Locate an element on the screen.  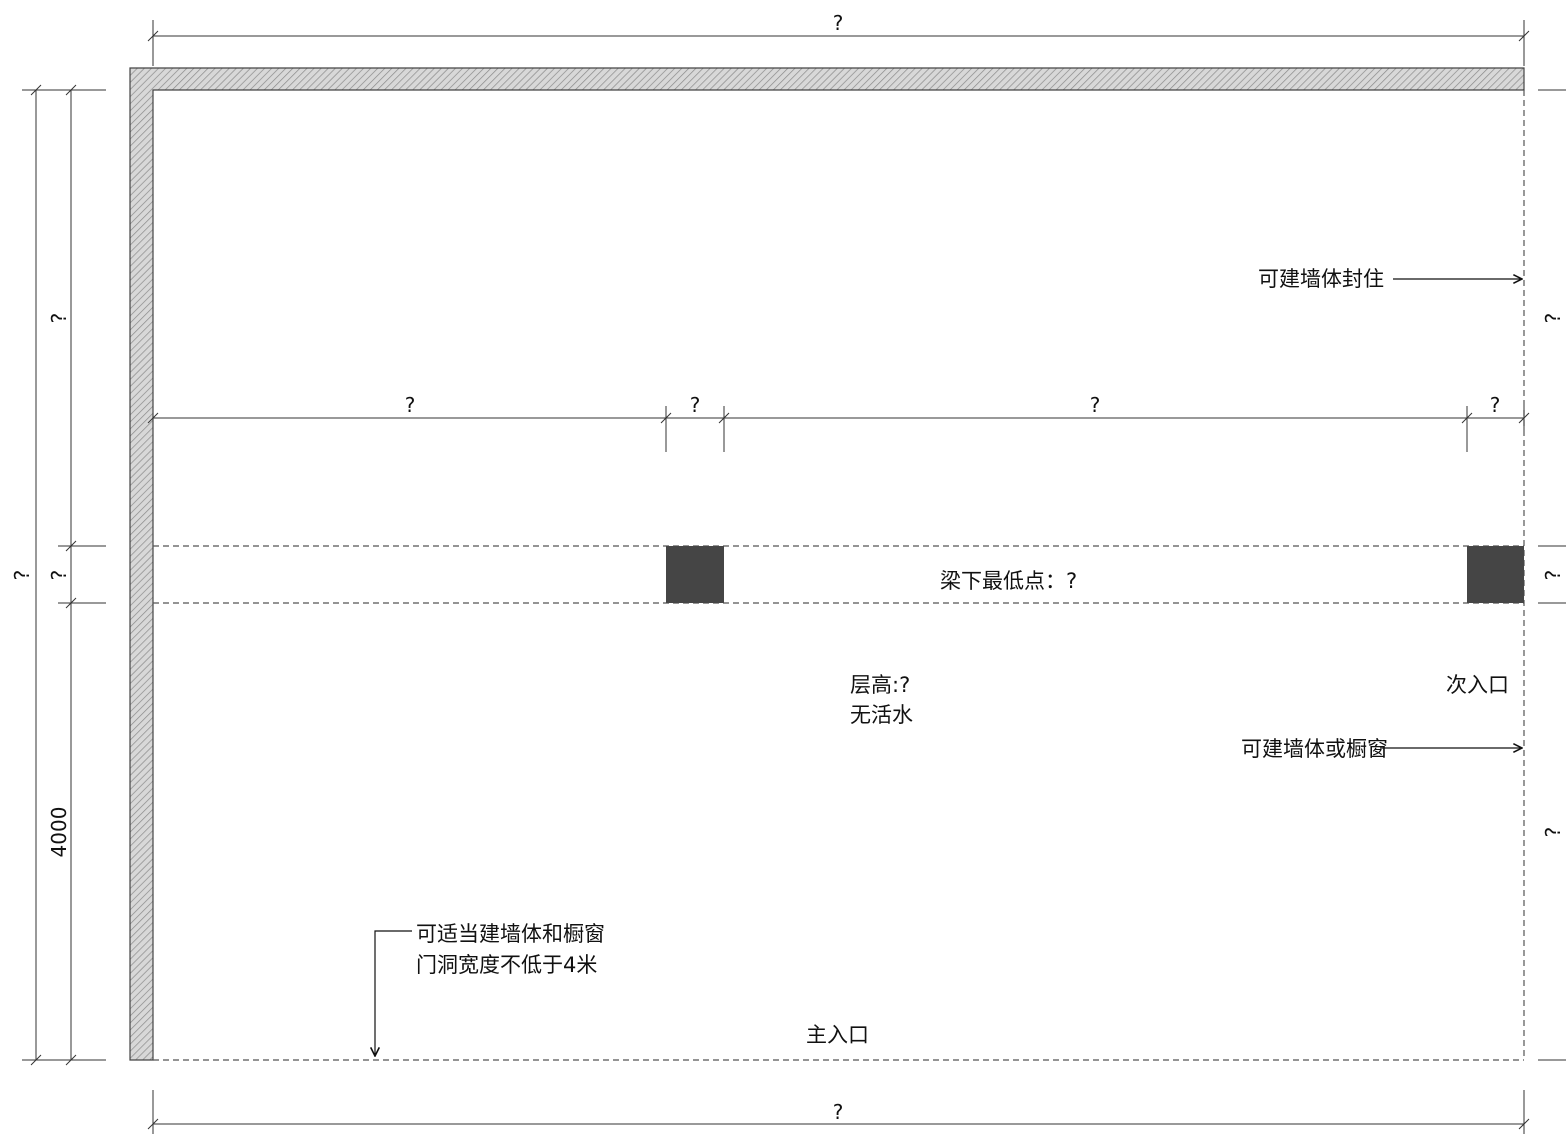
bottom-dimension-label: ? is located at coordinates (838, 1112).